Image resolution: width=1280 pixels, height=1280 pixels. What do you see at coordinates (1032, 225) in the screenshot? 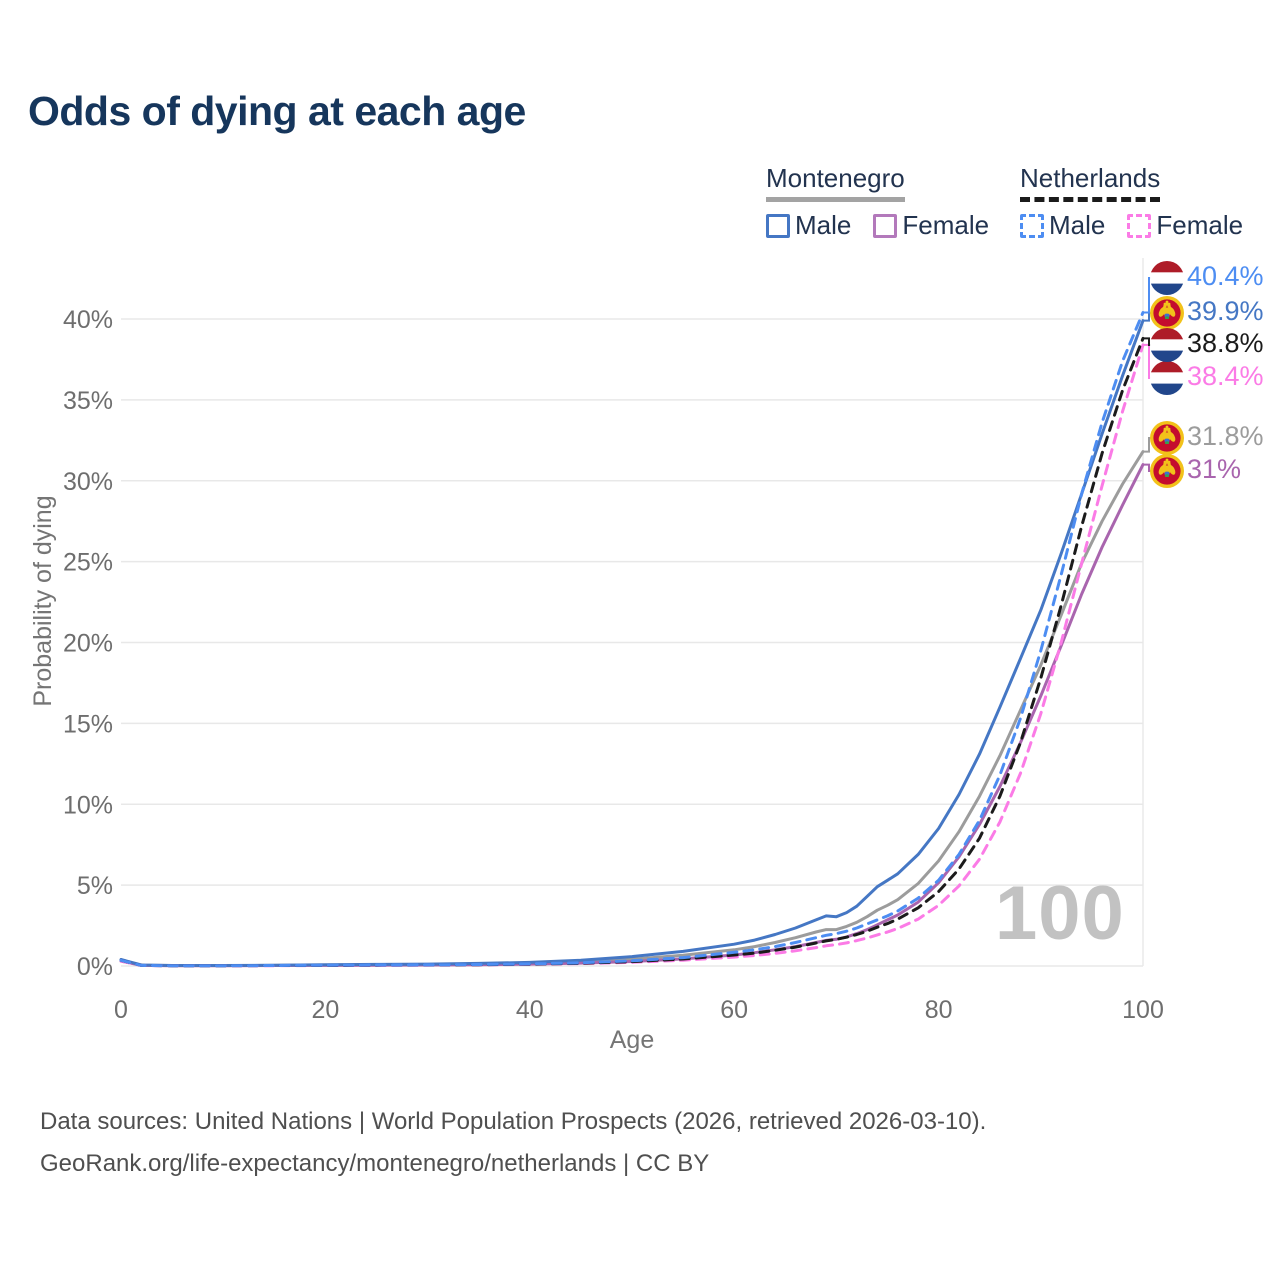
I see `dashed-male-swatch-icon` at bounding box center [1032, 225].